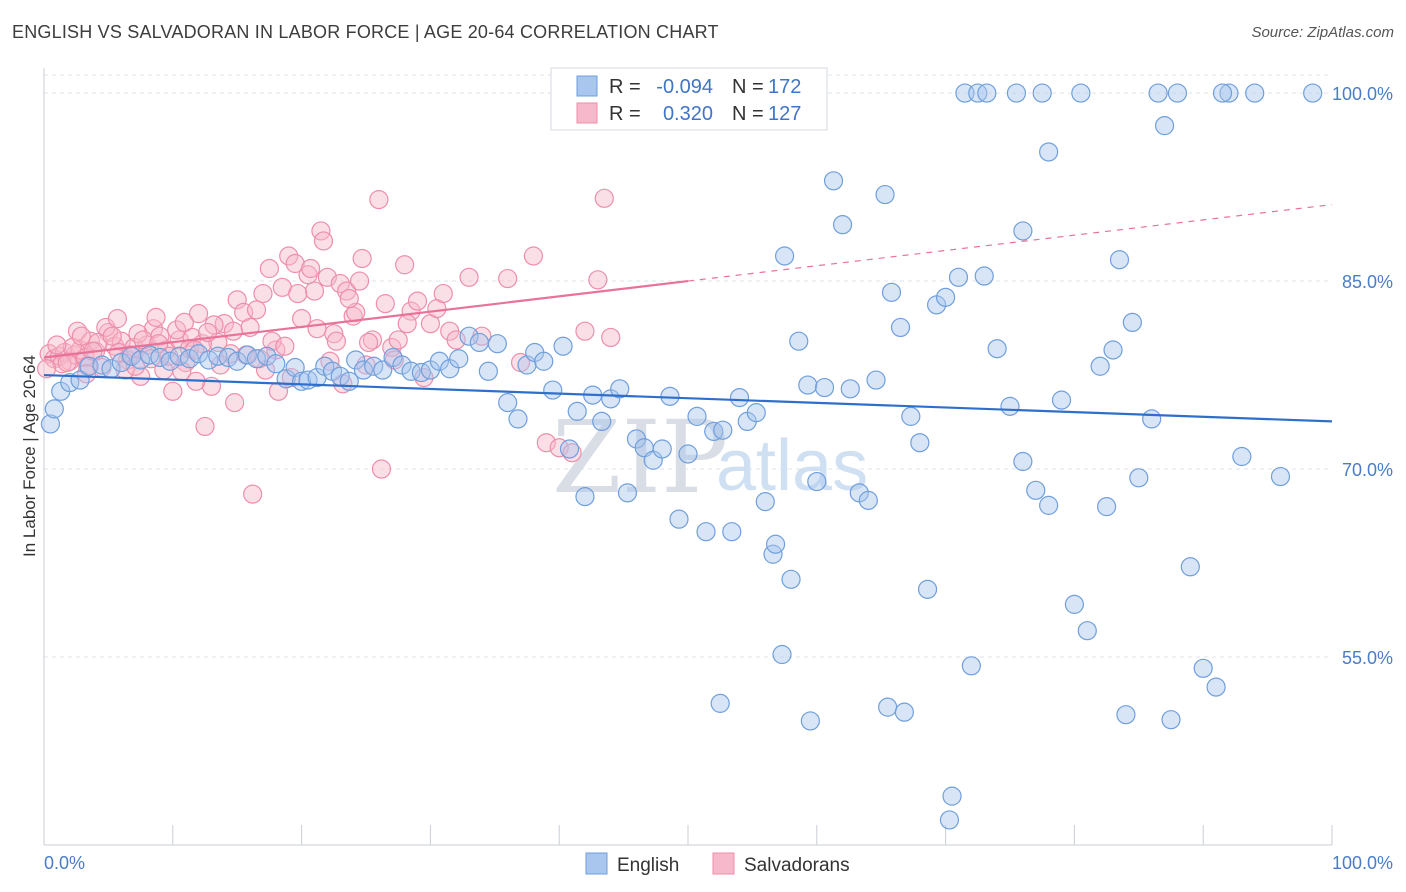  What do you see at coordinates (1362, 863) in the screenshot?
I see `x-tick-label-max: 100.0%` at bounding box center [1362, 863].